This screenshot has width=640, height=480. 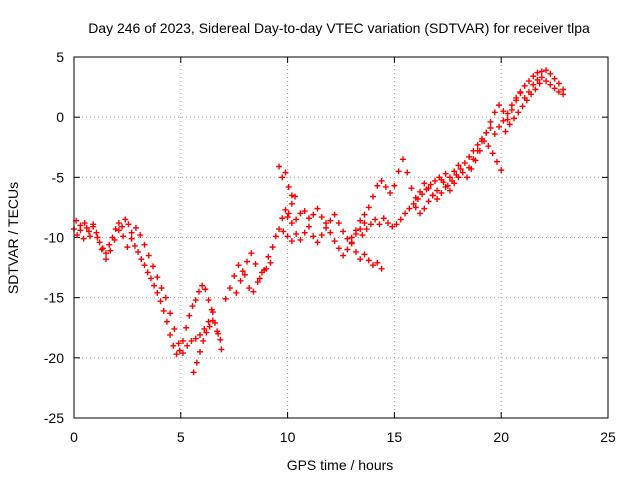 I want to click on x-tick-label: 25, so click(x=608, y=437).